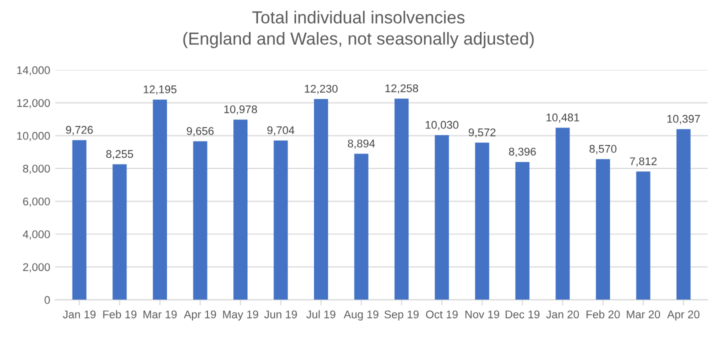 This screenshot has height=359, width=717. I want to click on x-tick-label: Jan 20, so click(562, 314).